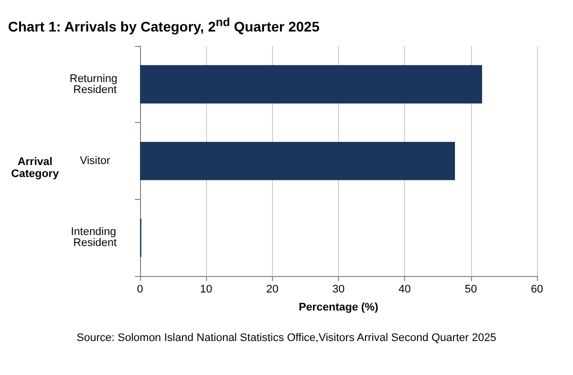 This screenshot has width=573, height=375. What do you see at coordinates (338, 308) in the screenshot?
I see `x-axis-title: Percentage (%)` at bounding box center [338, 308].